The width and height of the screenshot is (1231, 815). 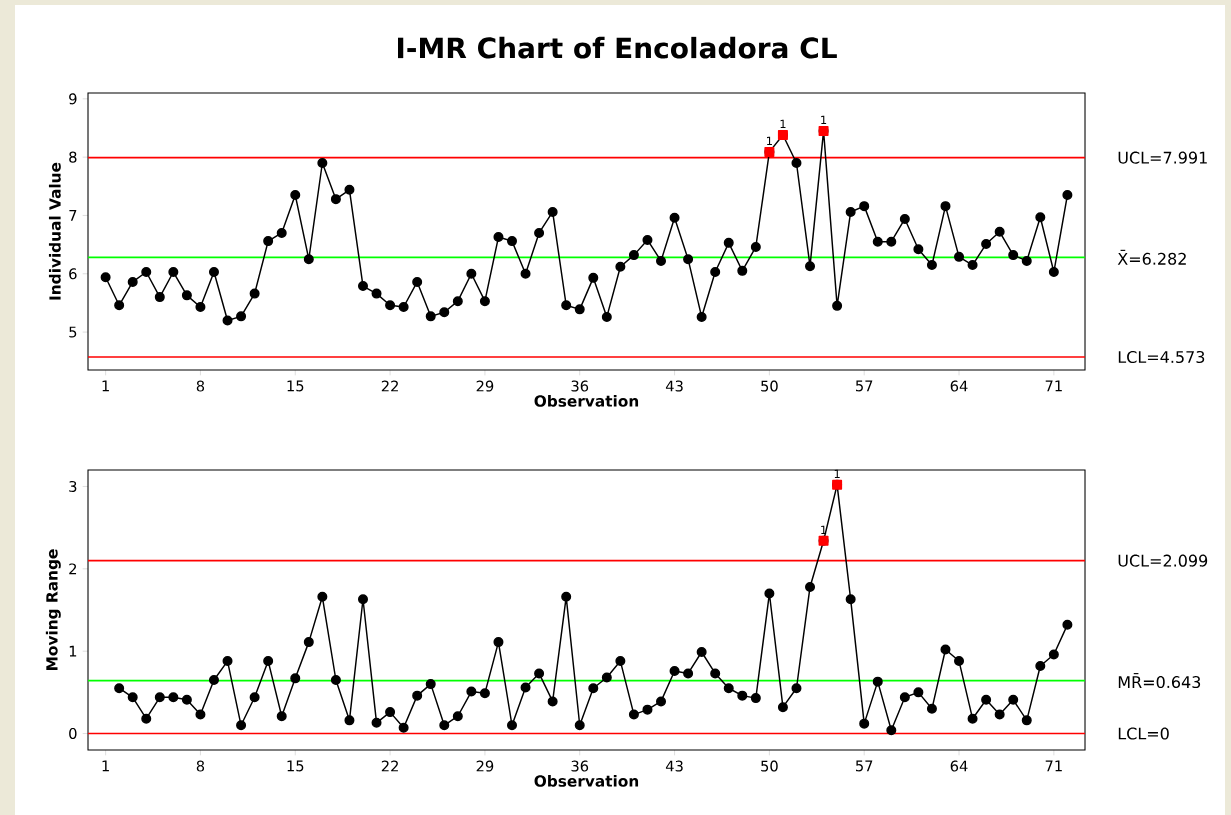 I want to click on chart-title: I-MR Chart of Encoladora CL, so click(x=617, y=47).